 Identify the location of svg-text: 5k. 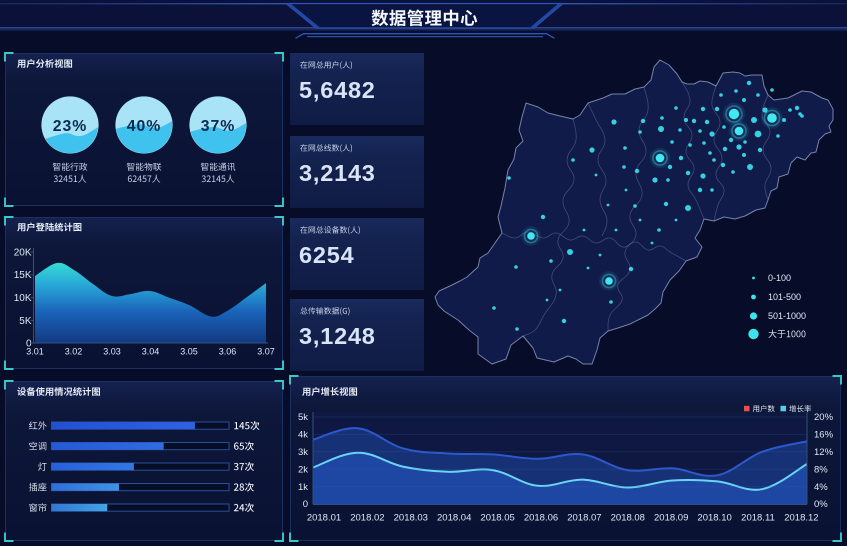
(303, 417).